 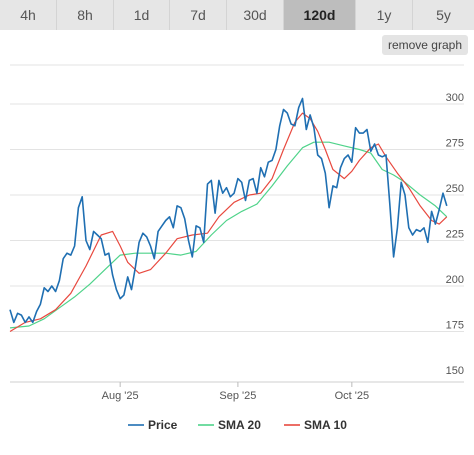 I want to click on range-tab-bar: 4h 8h 1d 7d 30d 120d 1y 5y, so click(x=237, y=15).